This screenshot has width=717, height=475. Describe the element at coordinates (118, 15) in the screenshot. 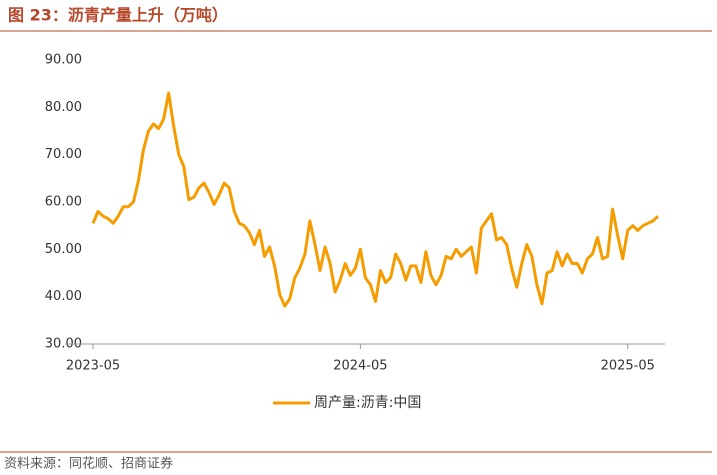

I see `chart-title: 图 23：沥青产量上升（万吨）` at that location.